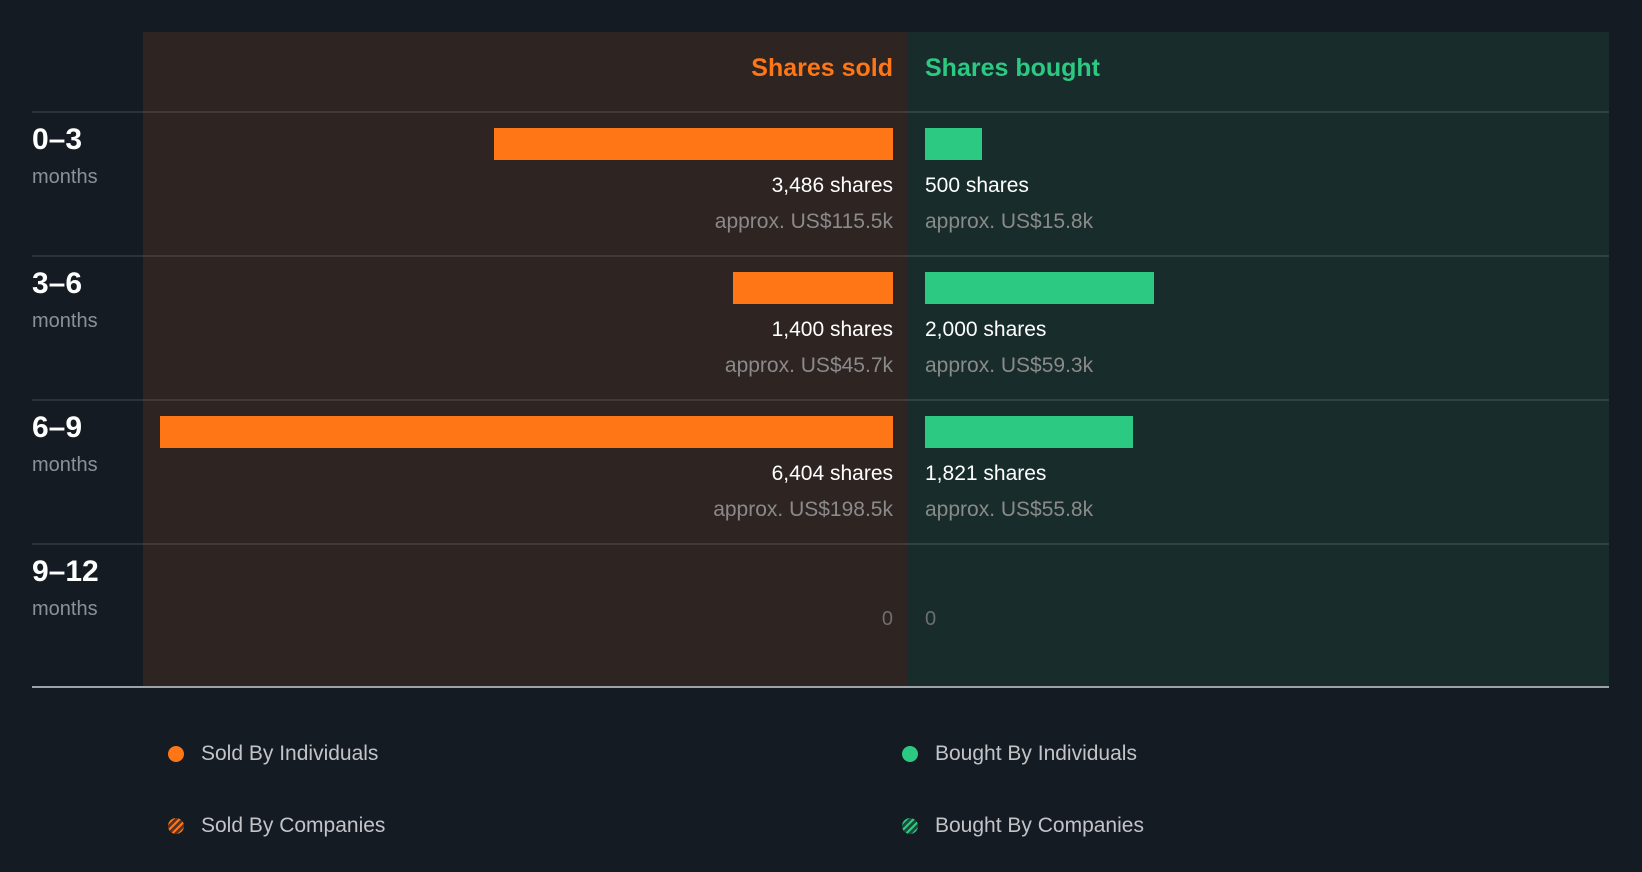 The height and width of the screenshot is (872, 1642). I want to click on bought-shares-value: 500 shares, so click(977, 185).